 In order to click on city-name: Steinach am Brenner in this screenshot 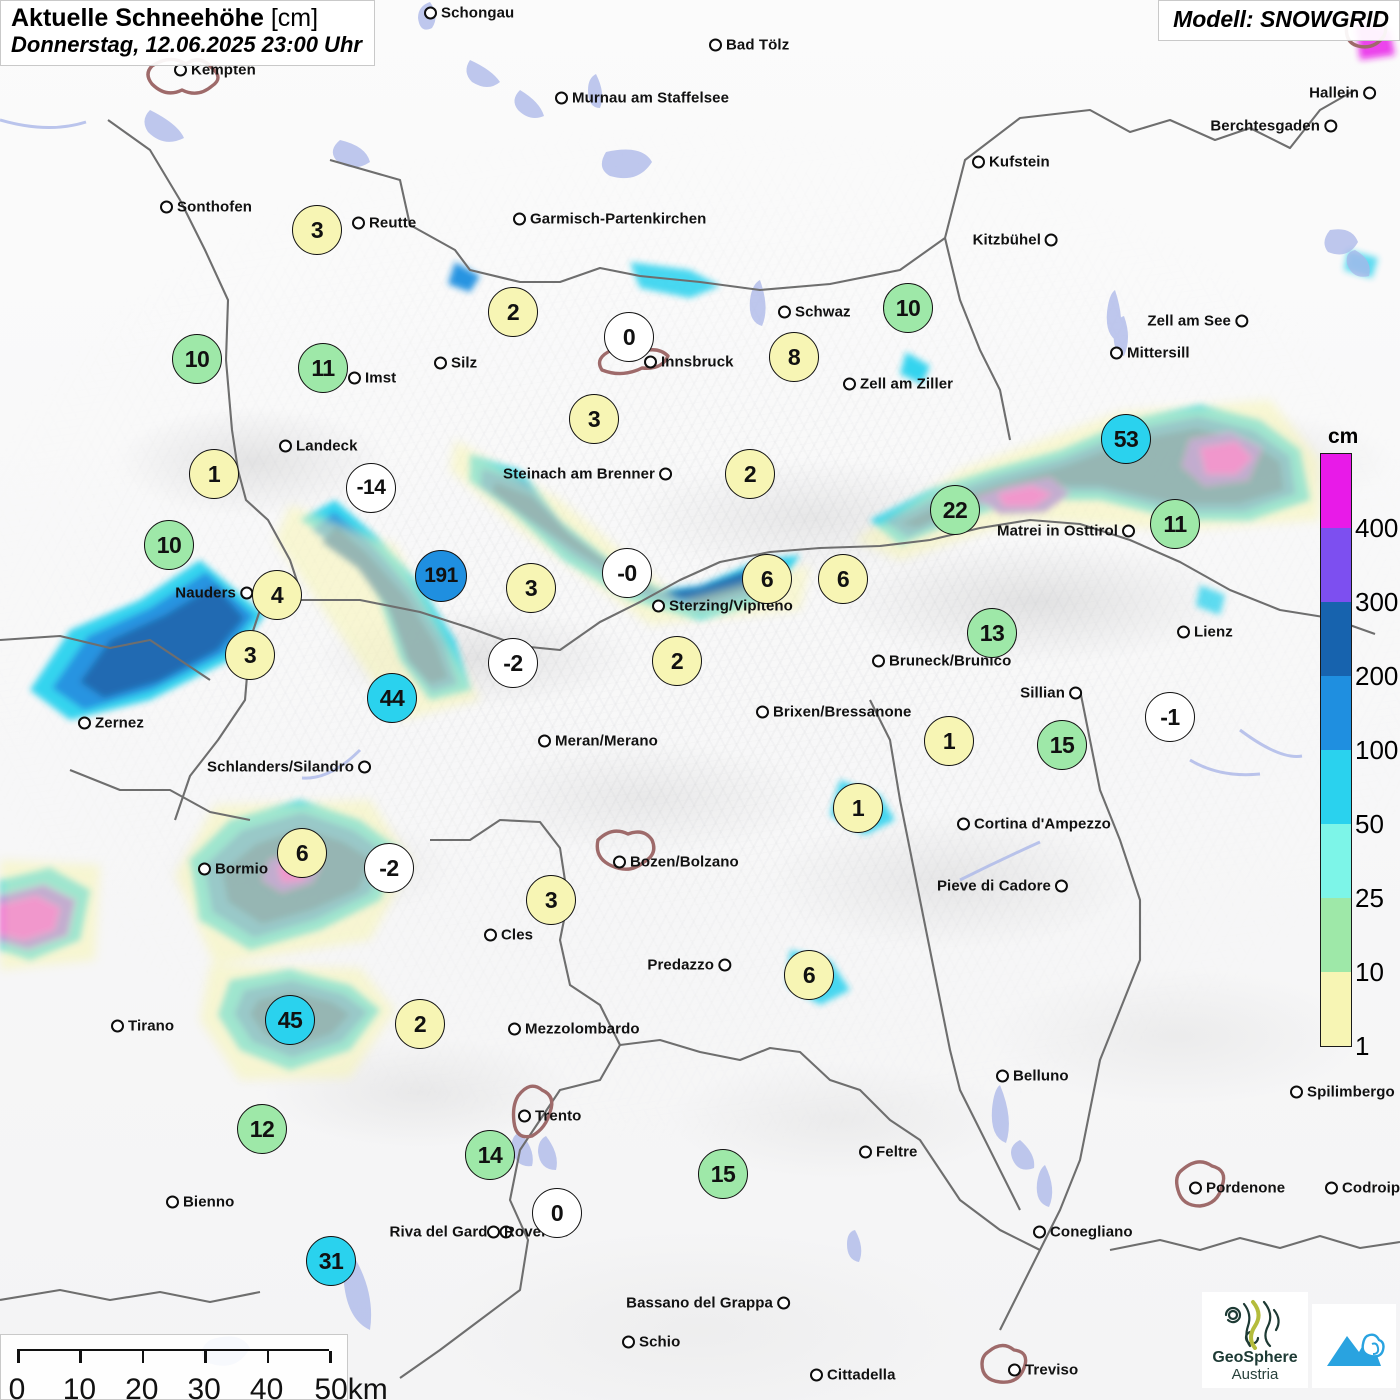, I will do `click(579, 474)`.